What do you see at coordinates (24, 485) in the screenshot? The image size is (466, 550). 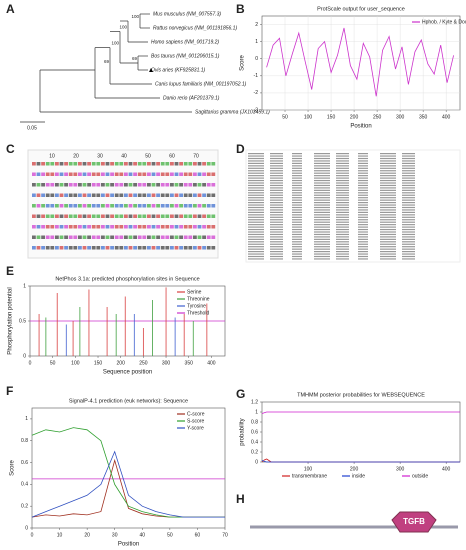 I see `y-tick-label: 0.4` at bounding box center [24, 485].